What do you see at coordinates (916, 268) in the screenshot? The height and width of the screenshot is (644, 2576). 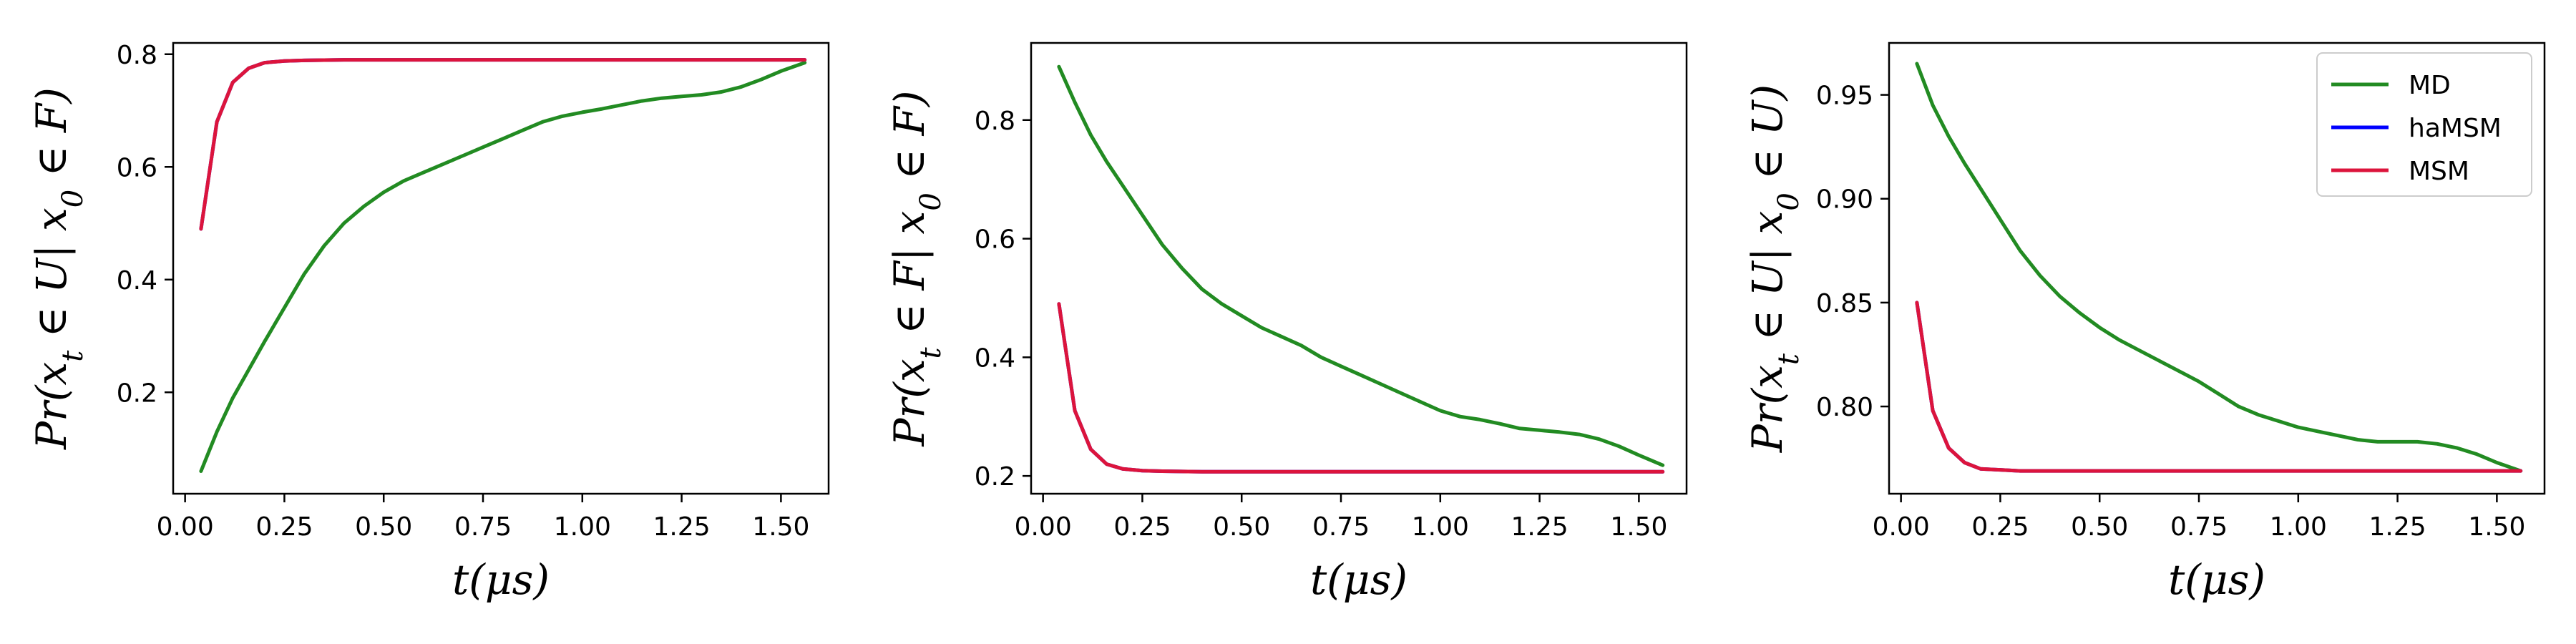 I see `y-axis-label: Pr(xt ∈ F| x0 ∈ F)` at bounding box center [916, 268].